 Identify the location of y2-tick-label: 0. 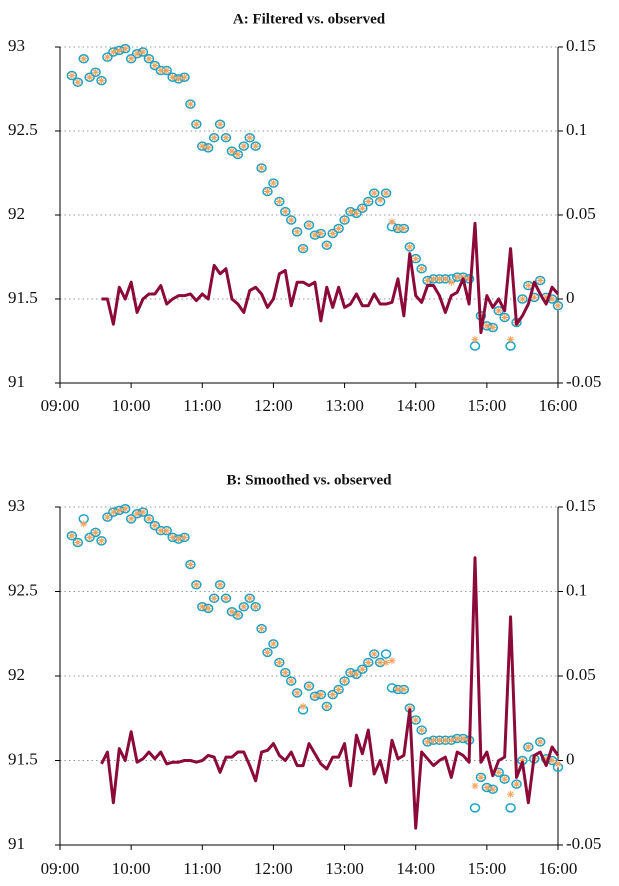
(570, 758).